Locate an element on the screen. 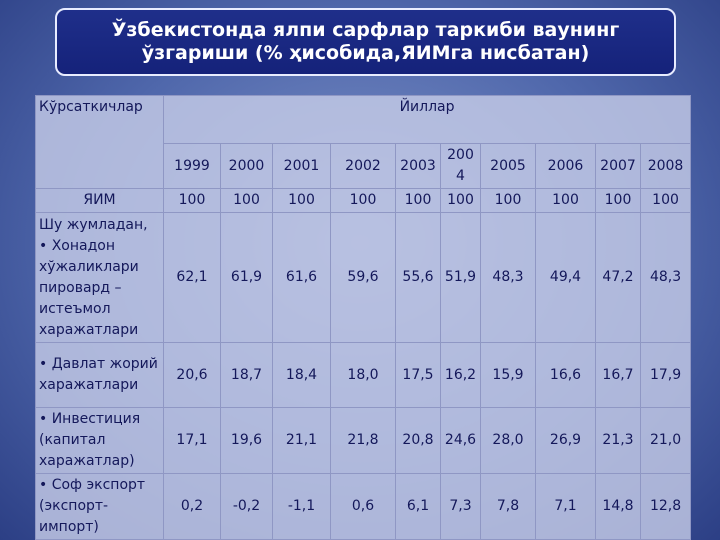 The width and height of the screenshot is (720, 540). corner-header: Кўрсаткичлар is located at coordinates (99, 142).